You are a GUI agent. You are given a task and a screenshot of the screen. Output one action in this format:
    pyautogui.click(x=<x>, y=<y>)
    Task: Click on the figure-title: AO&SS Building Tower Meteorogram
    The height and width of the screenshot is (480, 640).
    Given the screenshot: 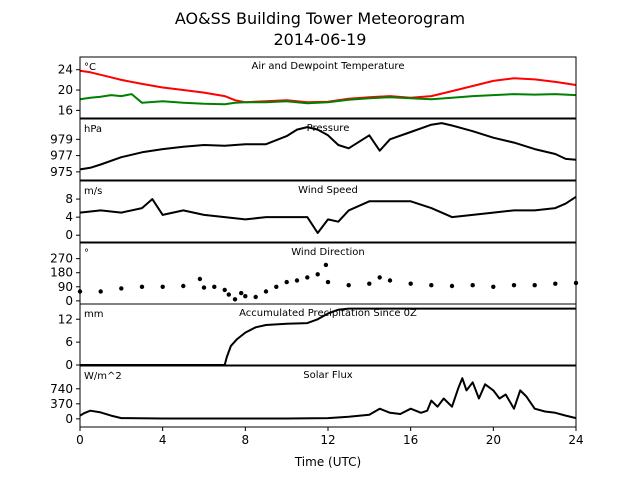 What is the action you would take?
    pyautogui.click(x=320, y=18)
    